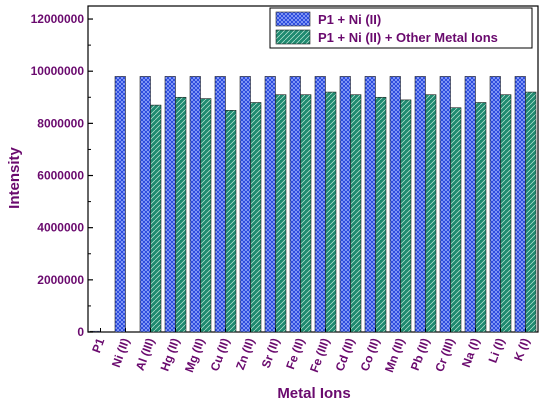 The height and width of the screenshot is (403, 543). Describe the element at coordinates (345, 354) in the screenshot. I see `x-tick-label: Cd (II)` at that location.